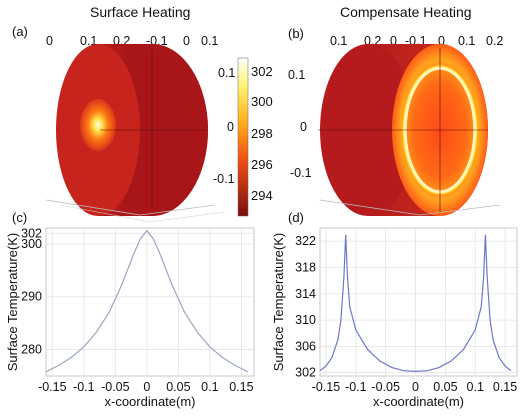 This screenshot has width=521, height=418. What do you see at coordinates (297, 75) in the screenshot?
I see `b-tick-left-1: 0.1` at bounding box center [297, 75].